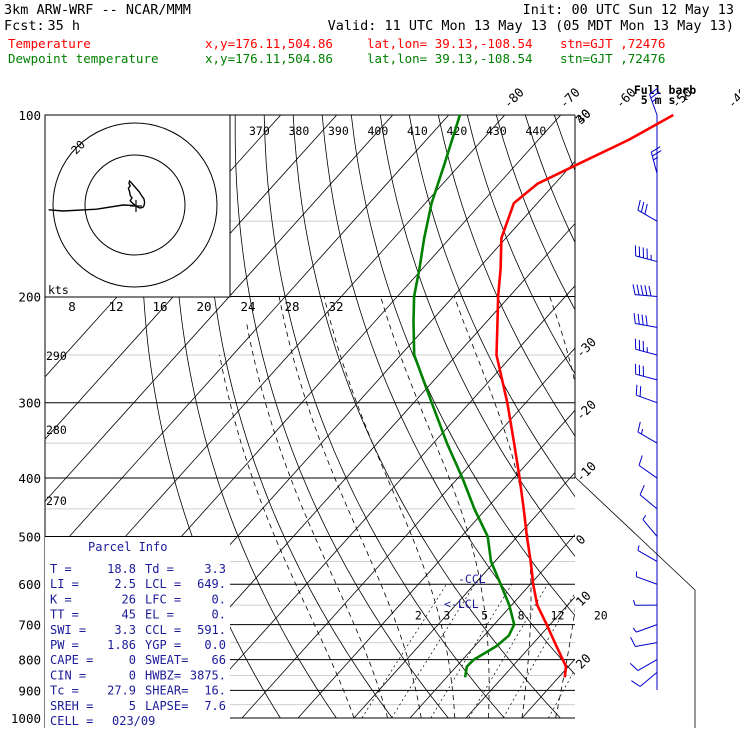 This screenshot has height=740, width=740. I want to click on hodo-speed-tick: 8, so click(72, 306).